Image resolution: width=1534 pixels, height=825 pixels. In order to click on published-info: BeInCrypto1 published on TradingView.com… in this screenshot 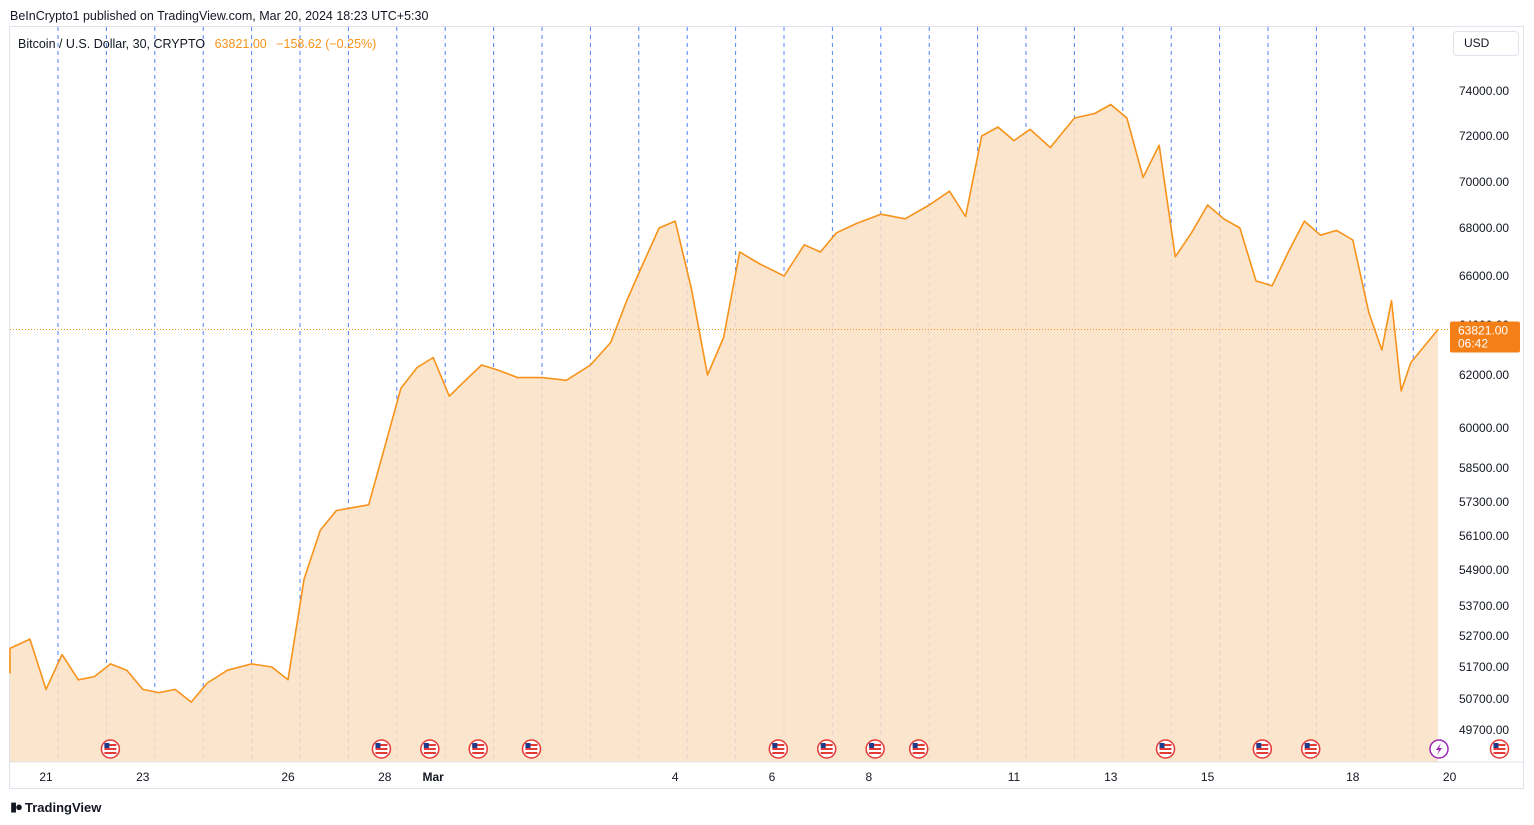, I will do `click(219, 16)`.